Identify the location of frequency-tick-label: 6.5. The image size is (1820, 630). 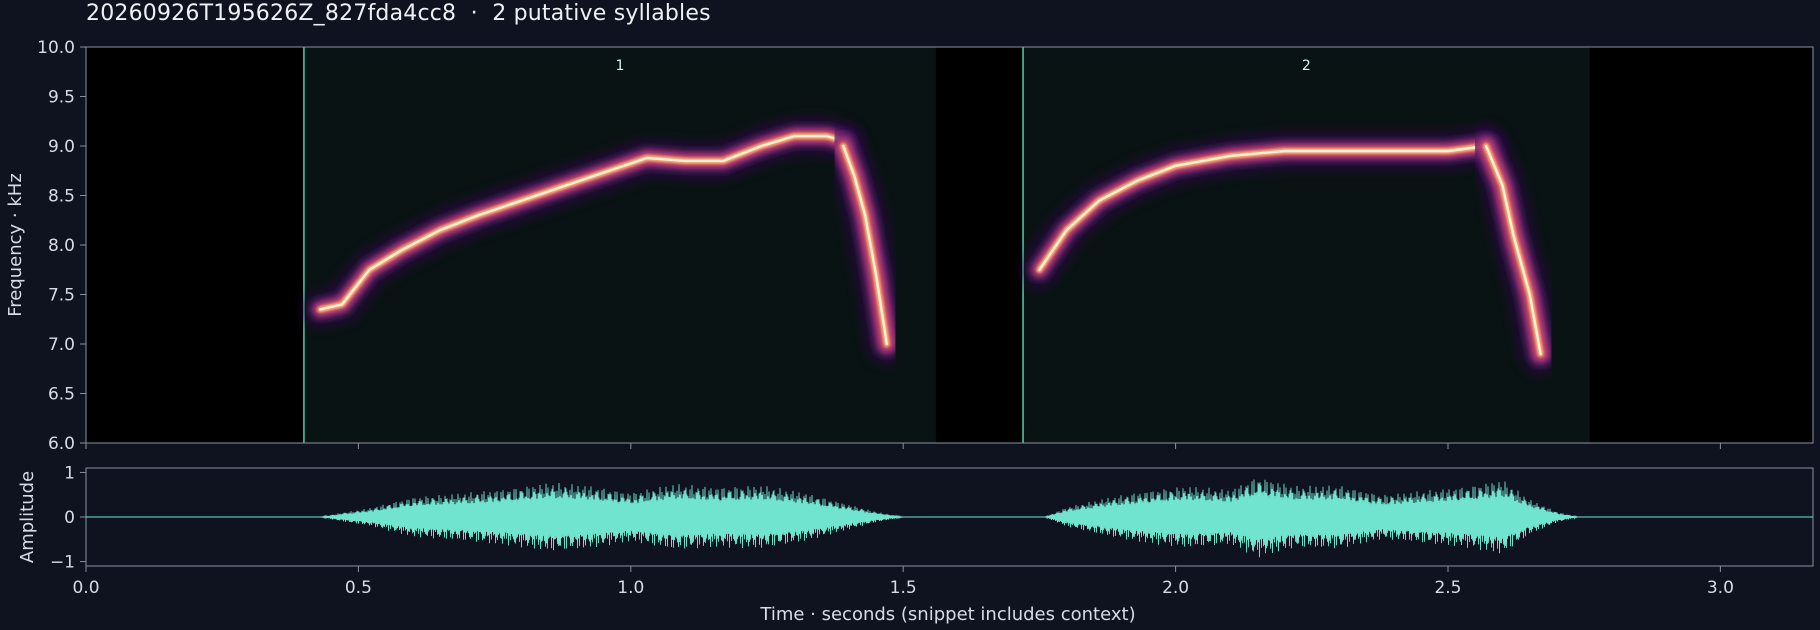
(61, 395).